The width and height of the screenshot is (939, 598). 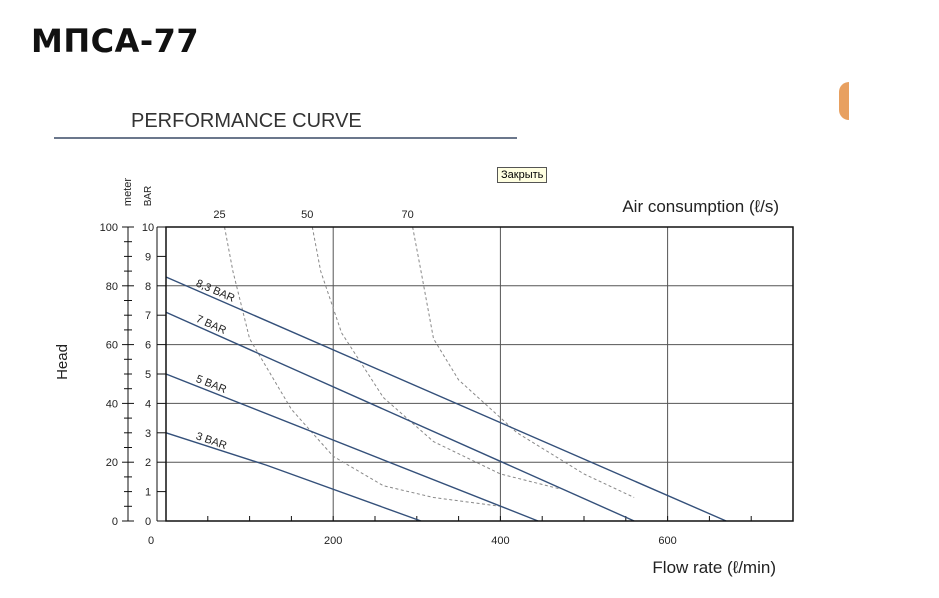 I want to click on x-tick-label: 400, so click(x=500, y=541).